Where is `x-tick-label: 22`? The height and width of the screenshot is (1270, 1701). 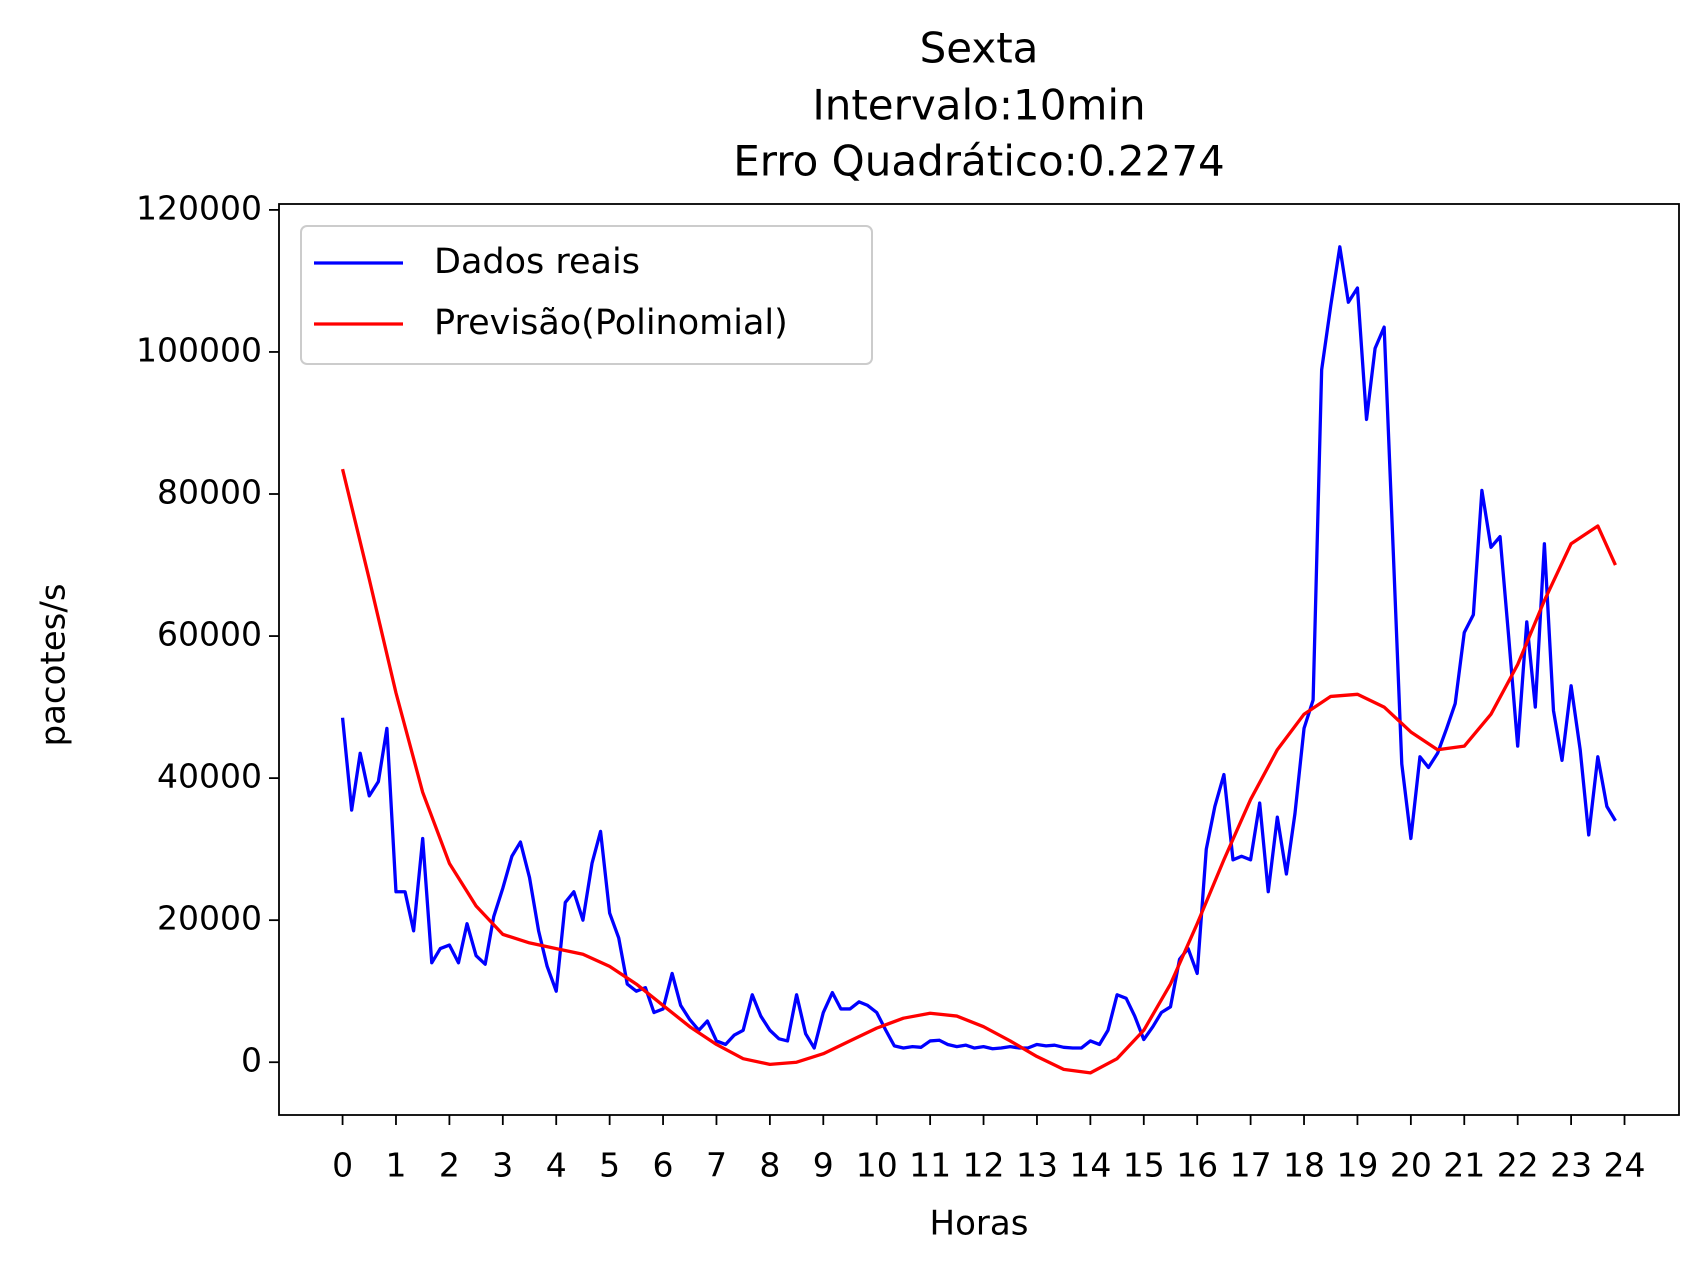
x-tick-label: 22 is located at coordinates (1518, 1165).